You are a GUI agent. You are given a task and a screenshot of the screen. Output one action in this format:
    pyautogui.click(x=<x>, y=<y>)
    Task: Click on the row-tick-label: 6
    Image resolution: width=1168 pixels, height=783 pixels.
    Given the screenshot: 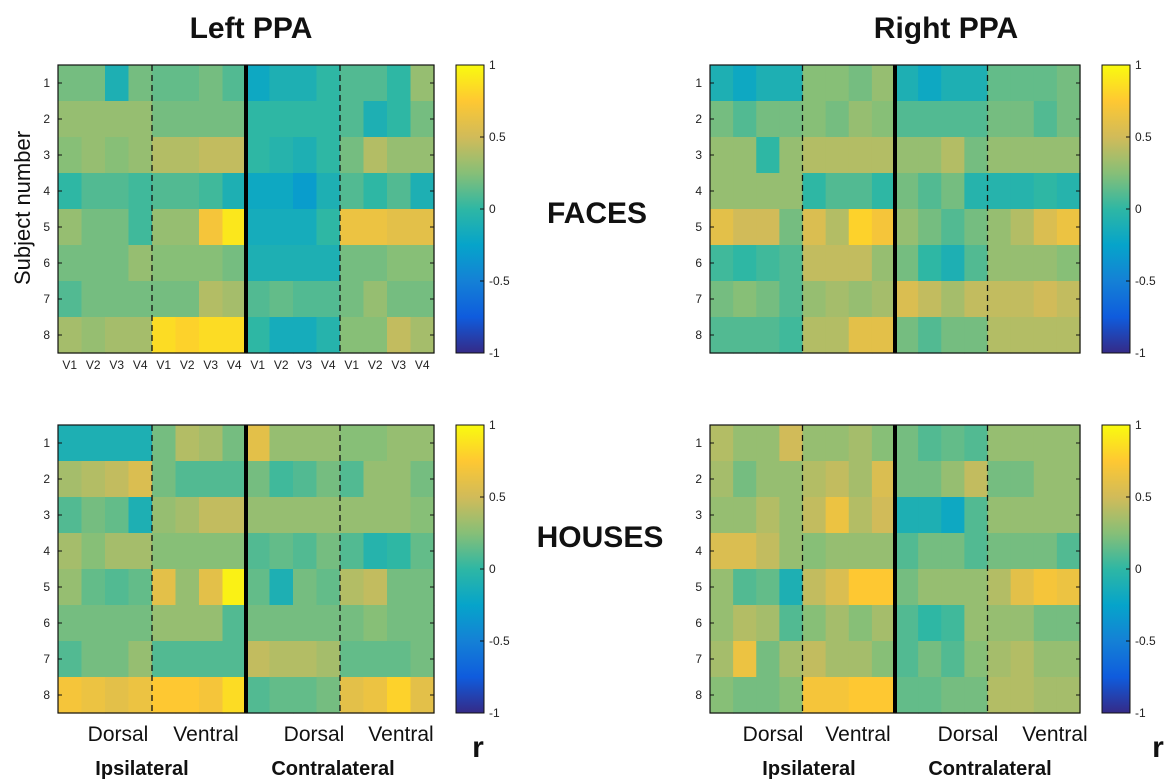 What is the action you would take?
    pyautogui.click(x=46, y=623)
    